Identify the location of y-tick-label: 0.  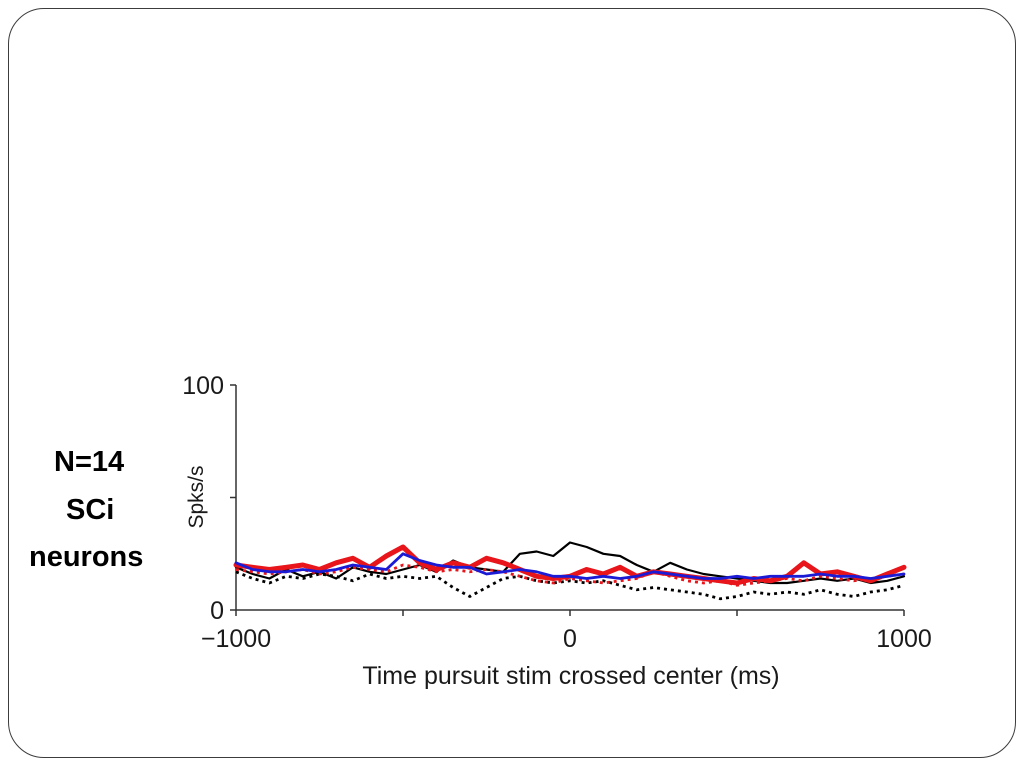
(217, 611).